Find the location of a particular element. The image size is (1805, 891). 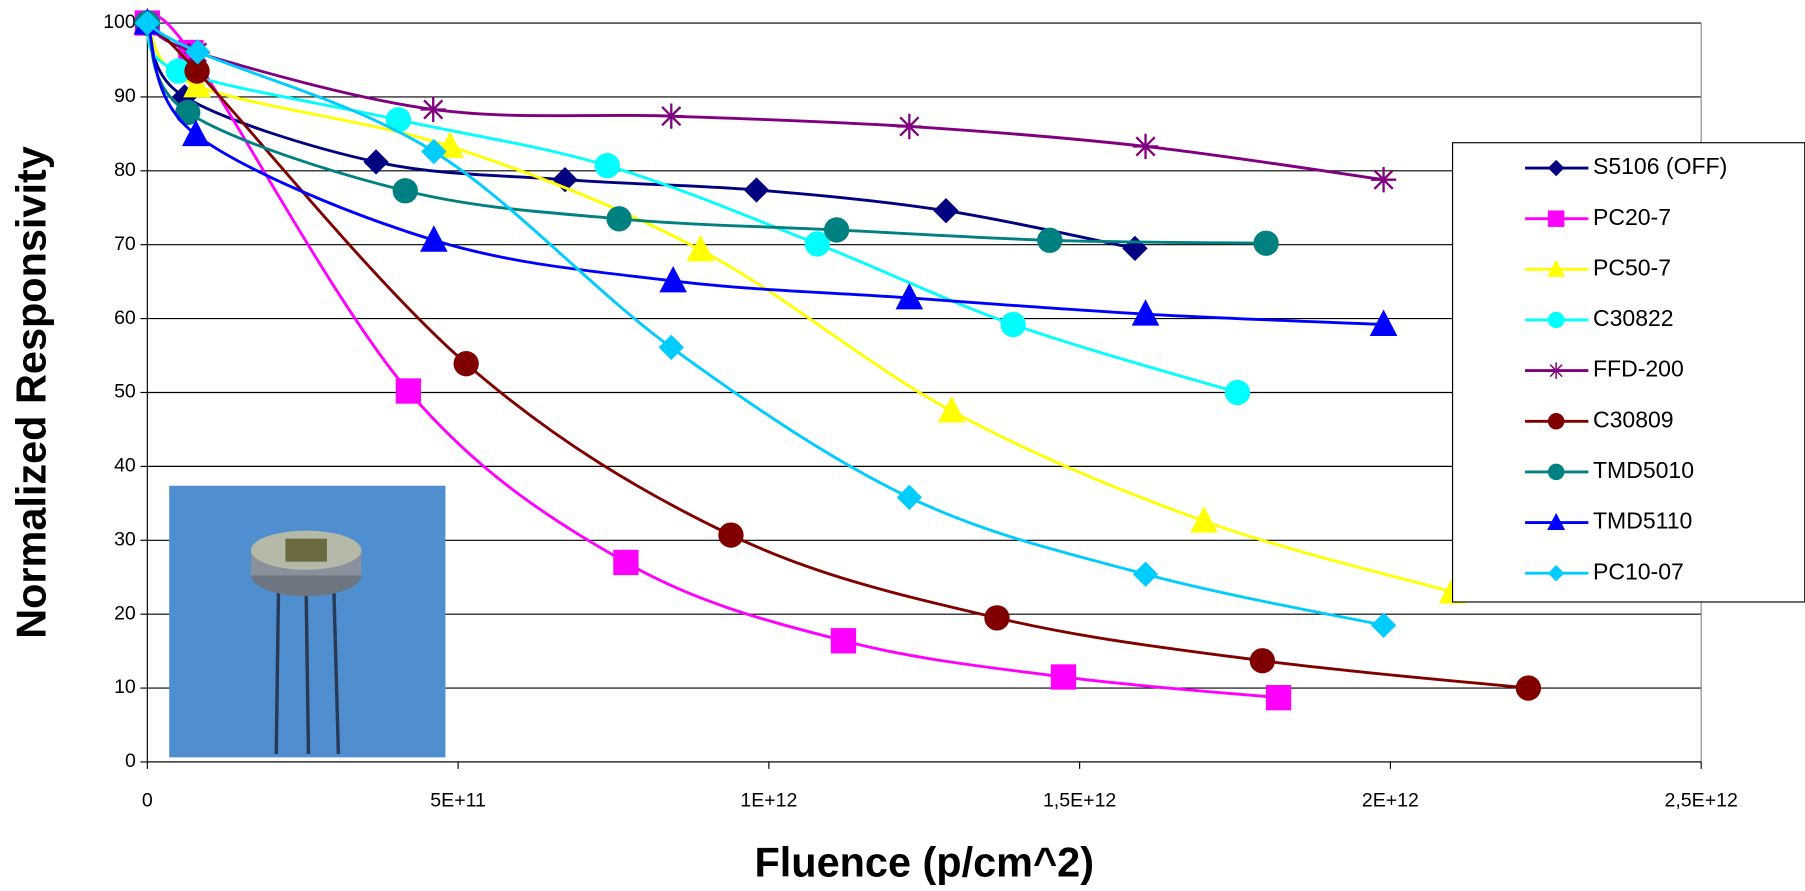

y-tick-label: 100 is located at coordinates (119, 22).